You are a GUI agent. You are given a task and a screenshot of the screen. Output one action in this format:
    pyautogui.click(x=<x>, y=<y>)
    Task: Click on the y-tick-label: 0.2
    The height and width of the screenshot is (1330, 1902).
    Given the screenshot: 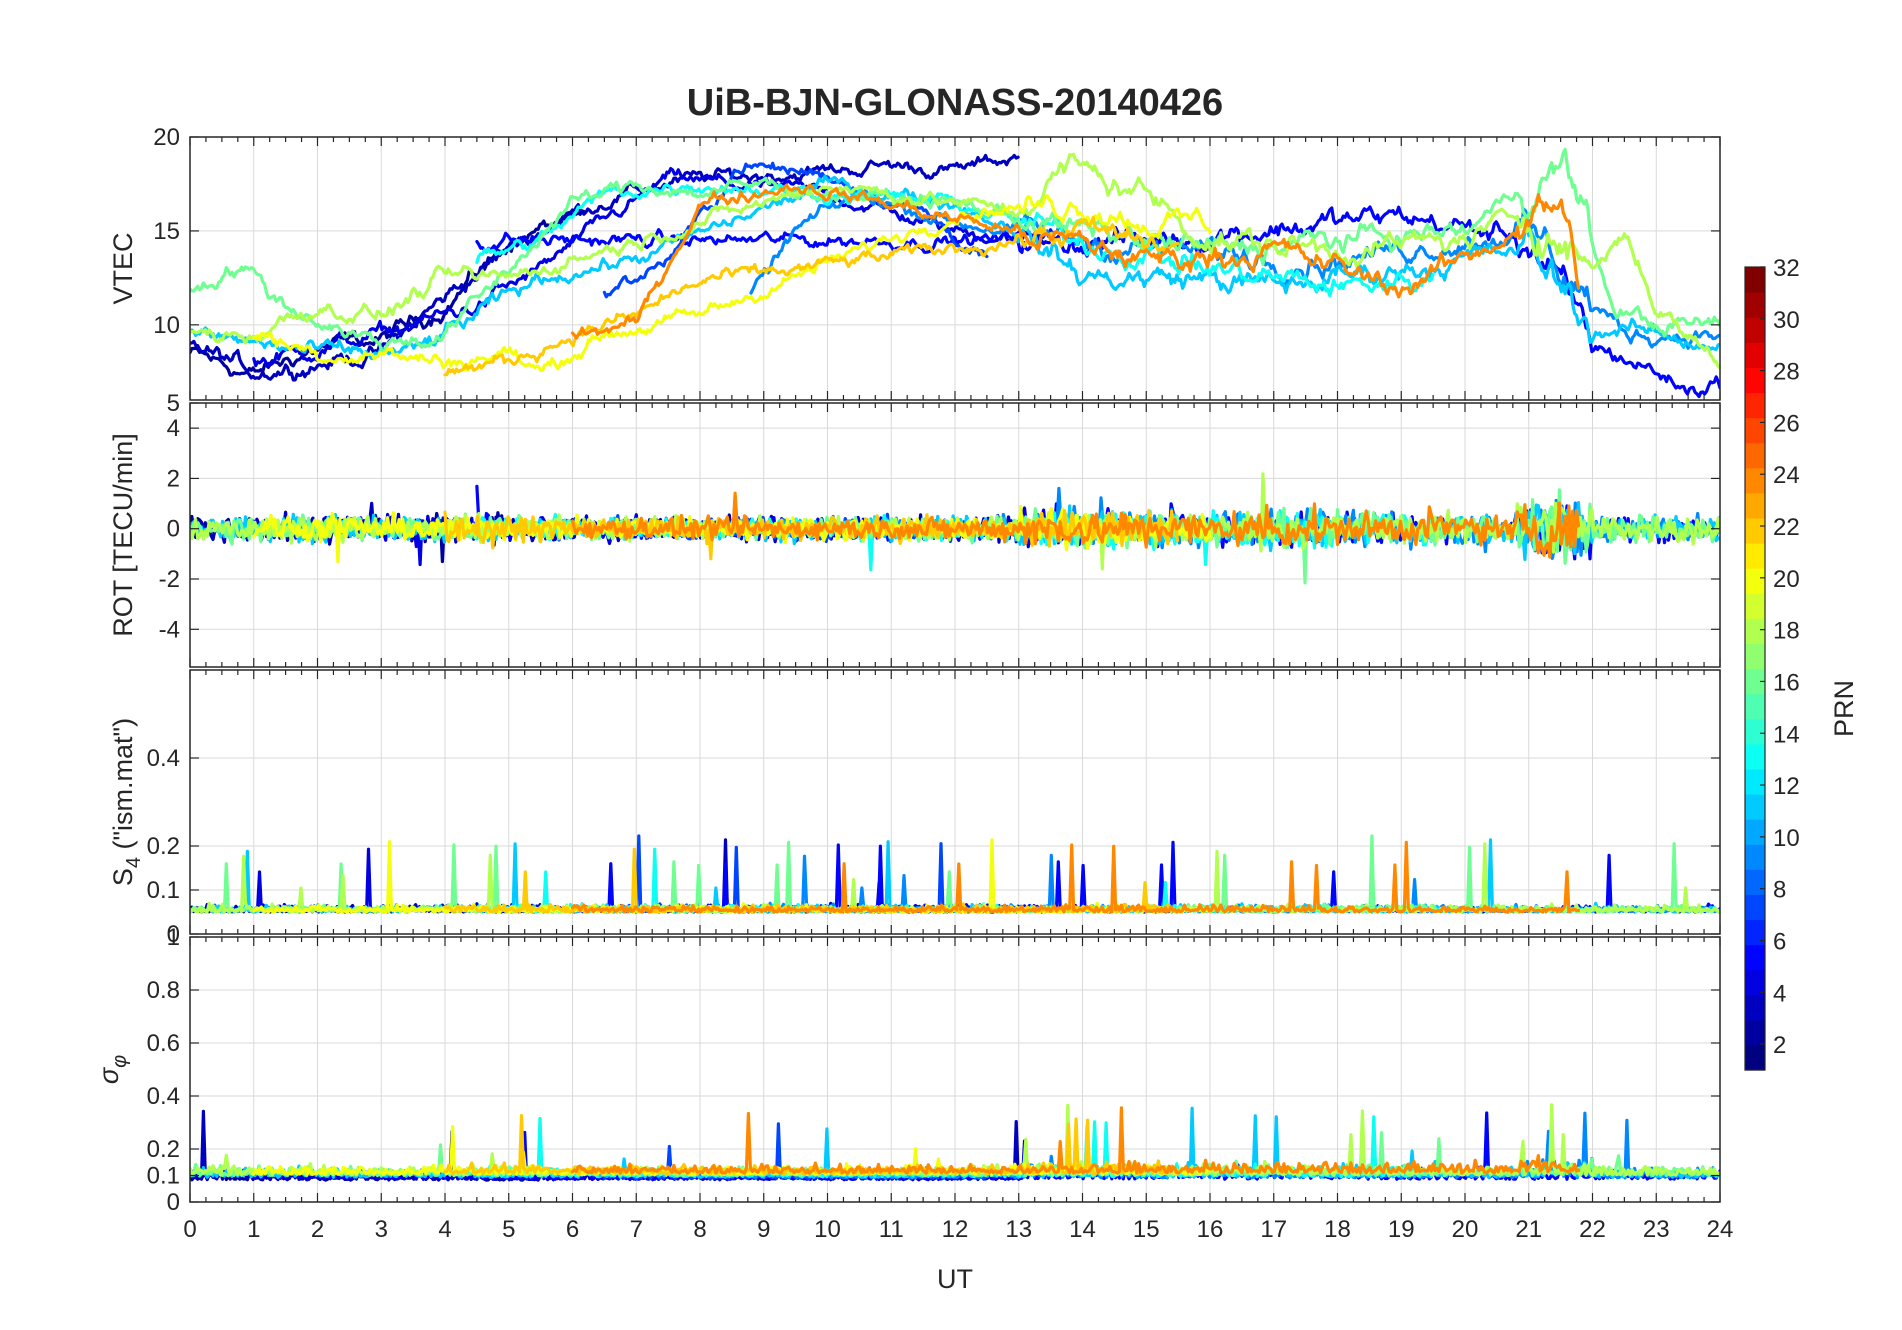 What is the action you would take?
    pyautogui.click(x=163, y=1149)
    